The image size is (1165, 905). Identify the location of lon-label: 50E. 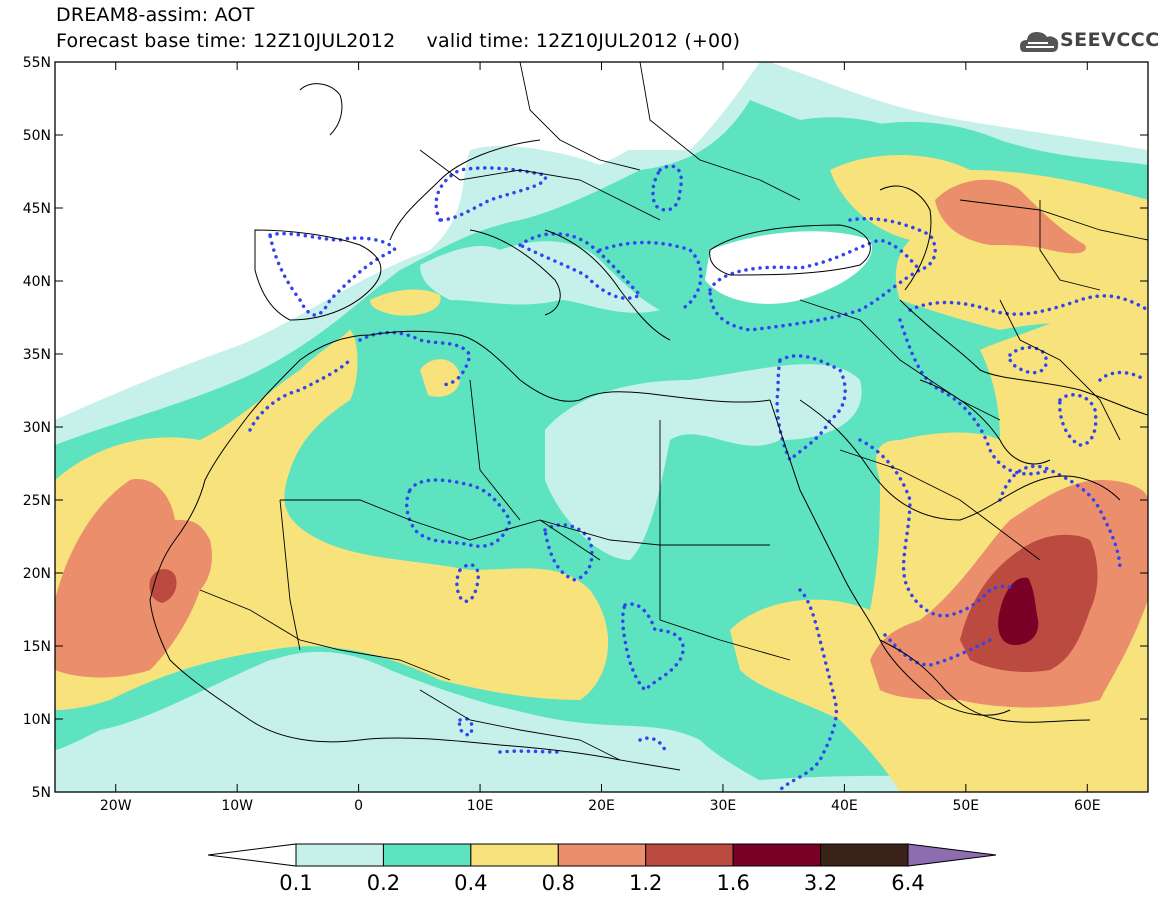
(965, 806).